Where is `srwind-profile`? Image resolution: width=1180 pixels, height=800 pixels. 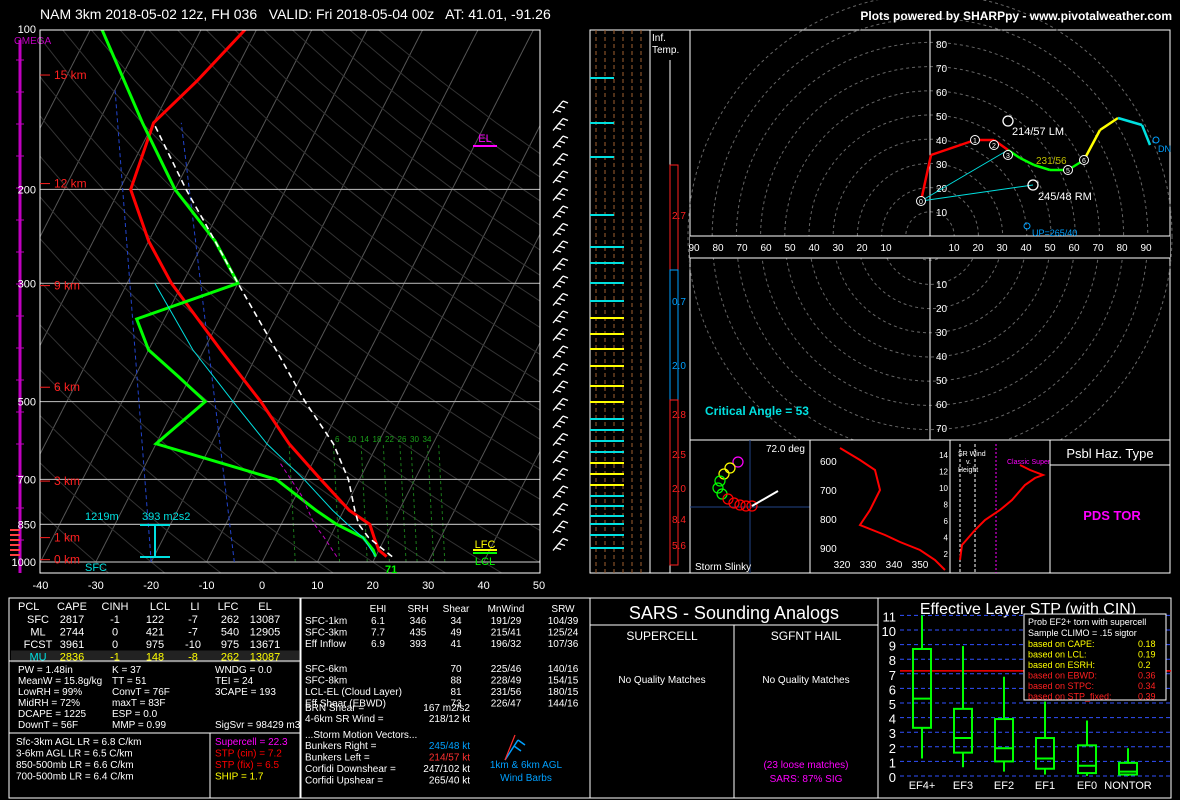
srwind-profile is located at coordinates (1002, 512).